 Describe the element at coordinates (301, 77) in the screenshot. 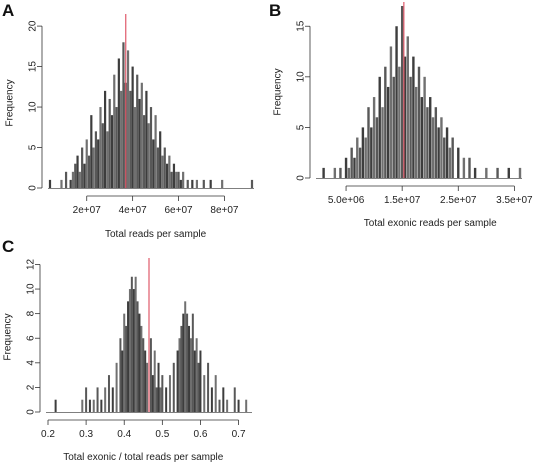

I see `y-tick-label-b-2: 10` at that location.